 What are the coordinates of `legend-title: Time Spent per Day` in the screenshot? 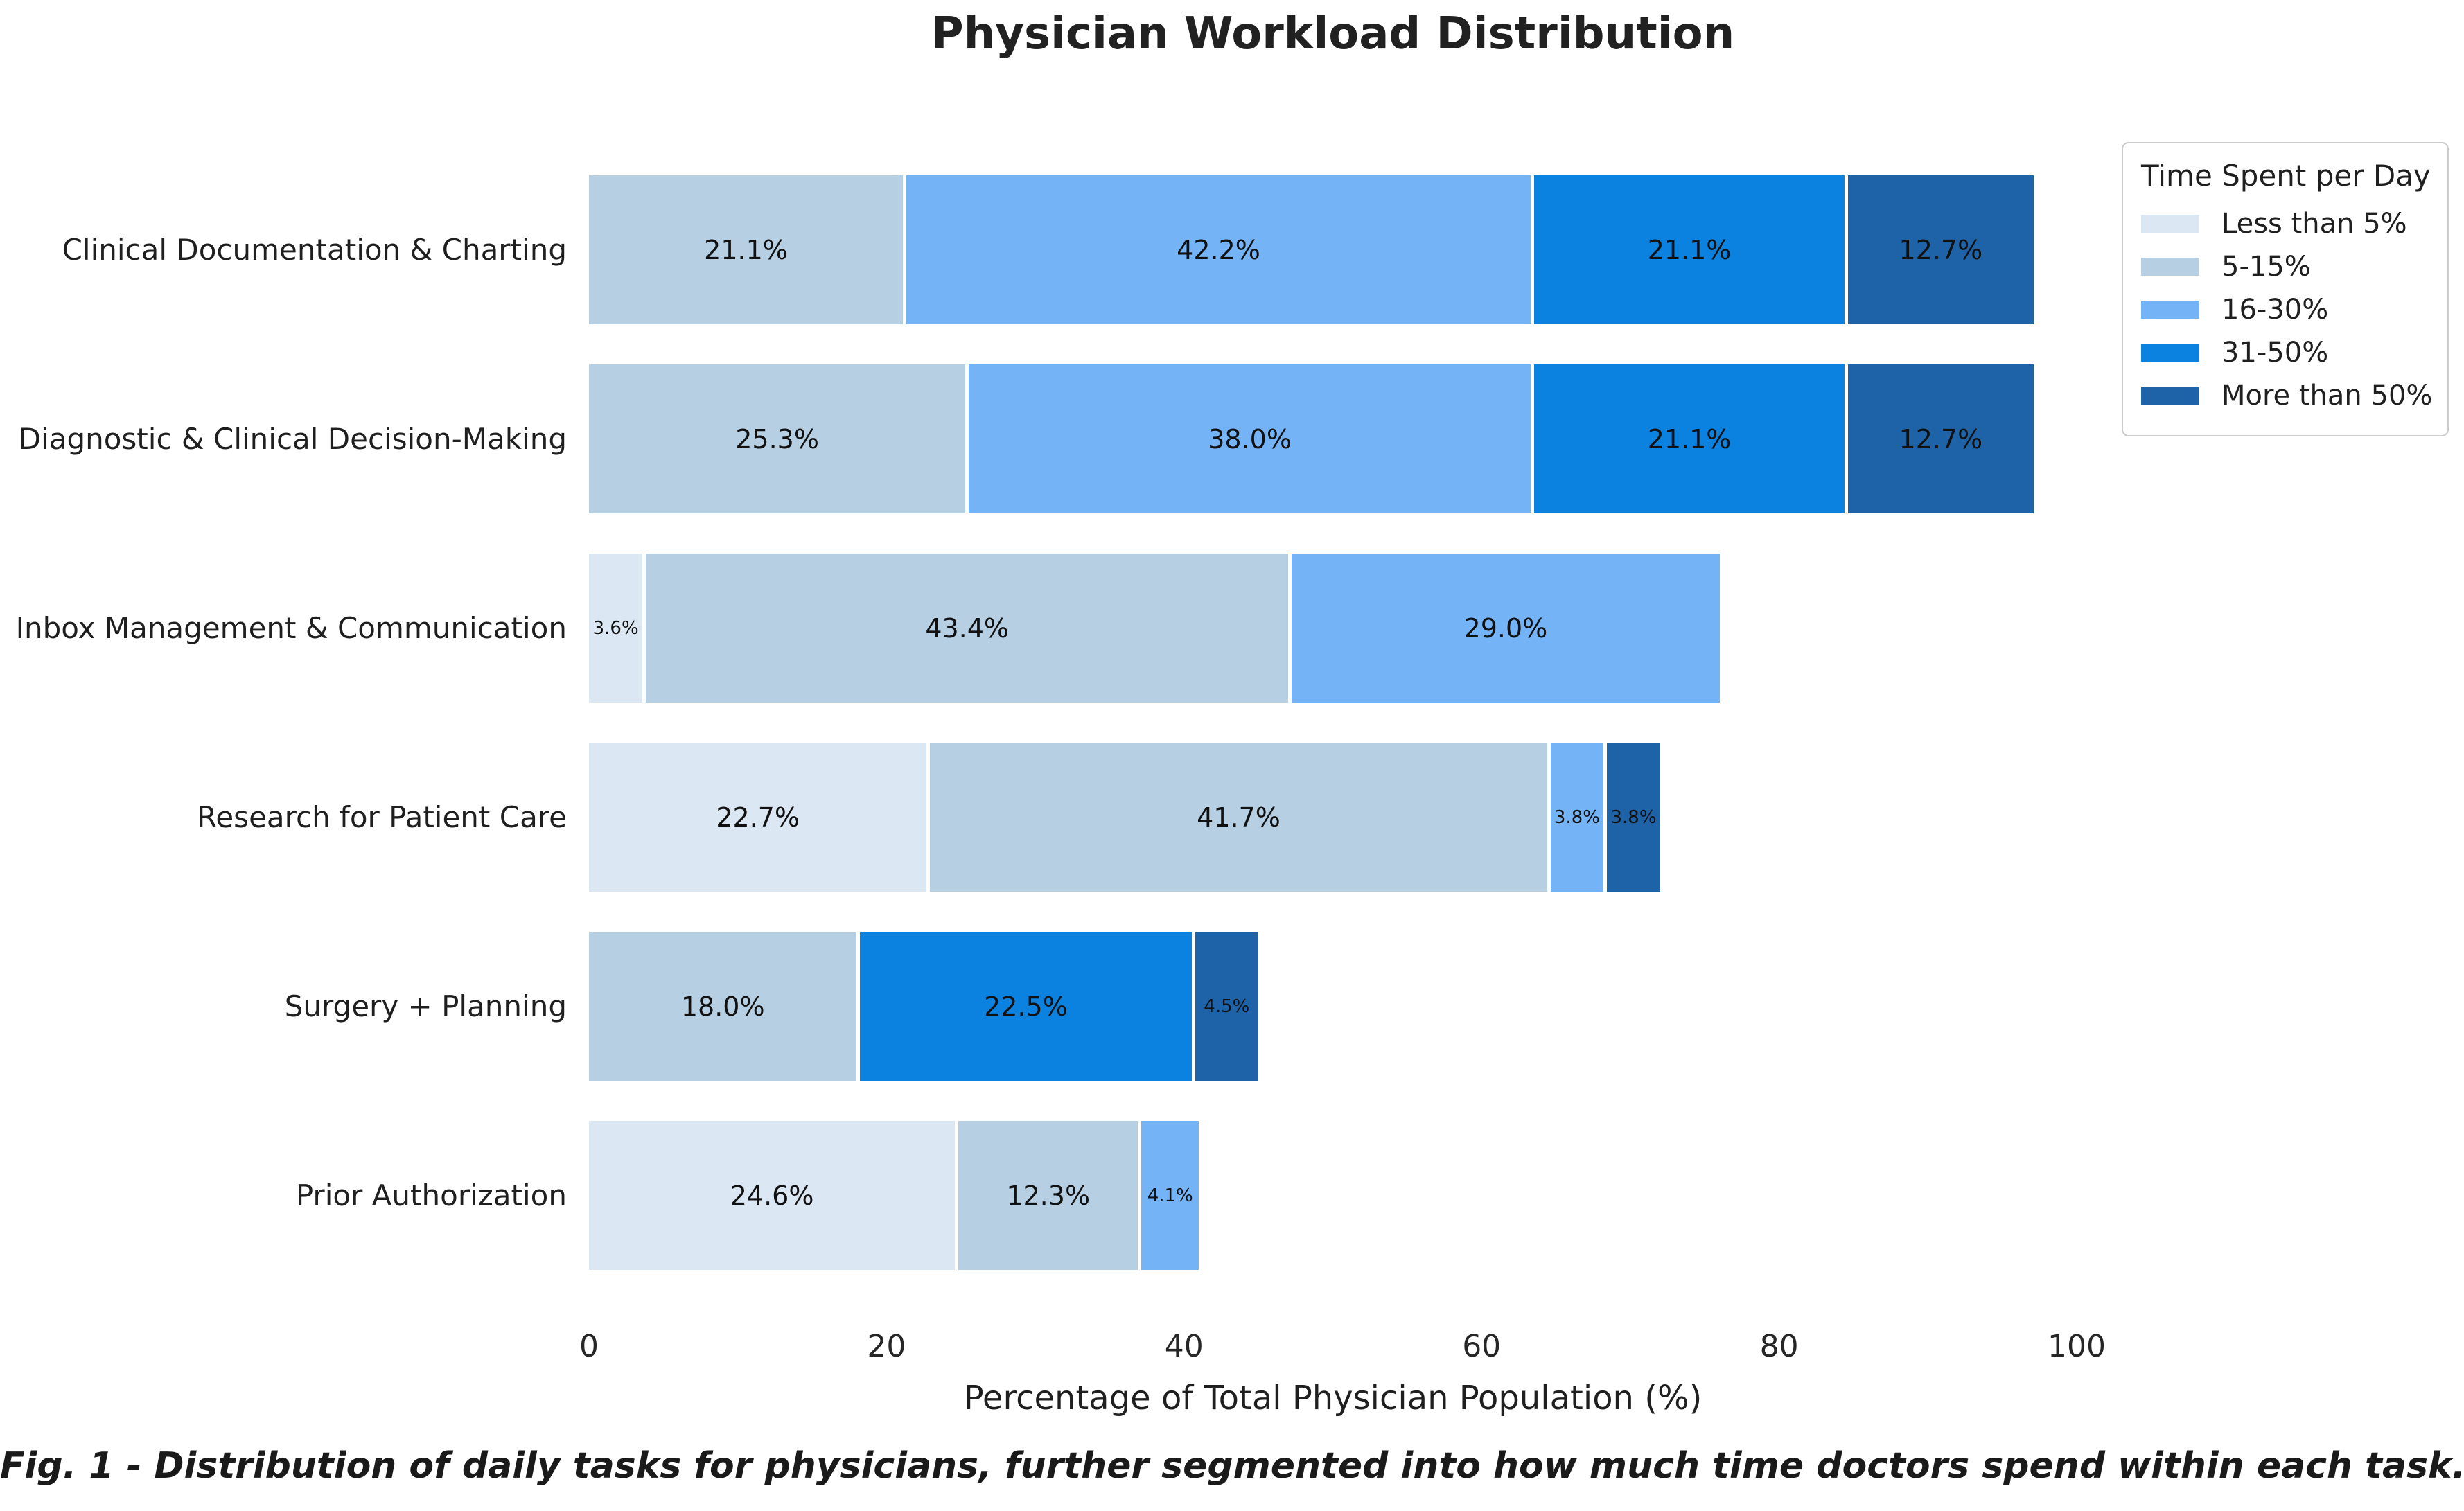 It's located at (2286, 176).